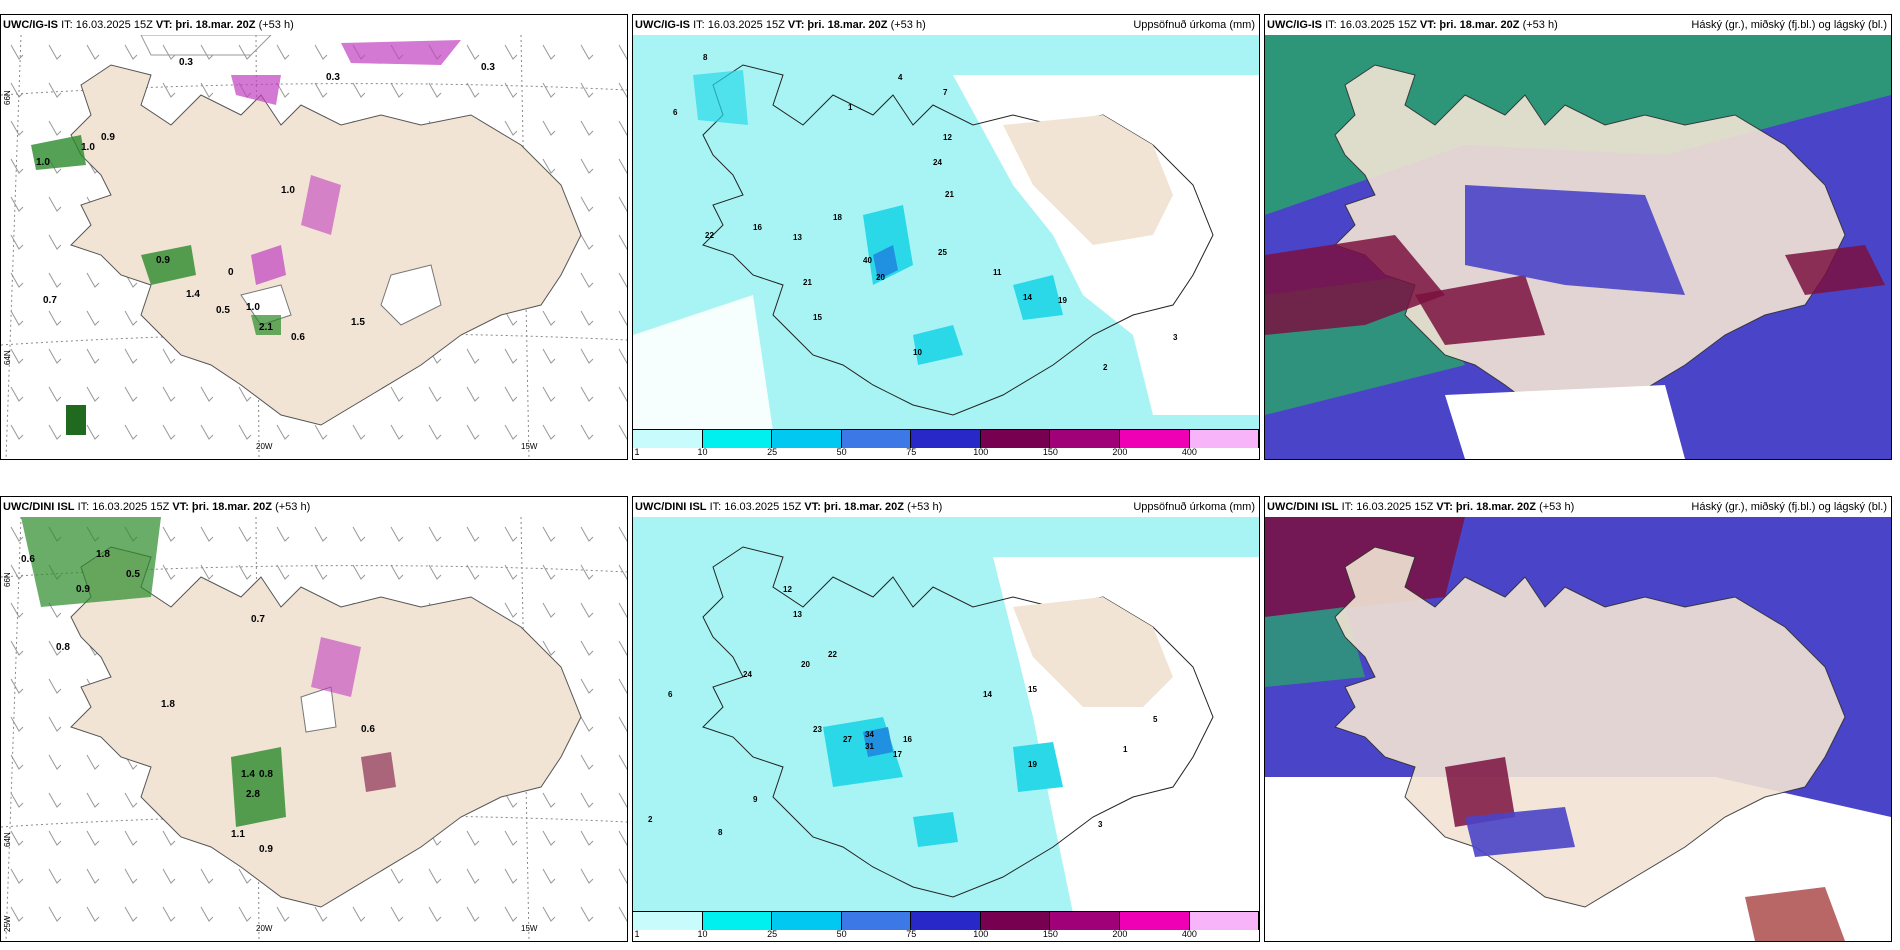  I want to click on iceland-landmass, so click(326, 245).